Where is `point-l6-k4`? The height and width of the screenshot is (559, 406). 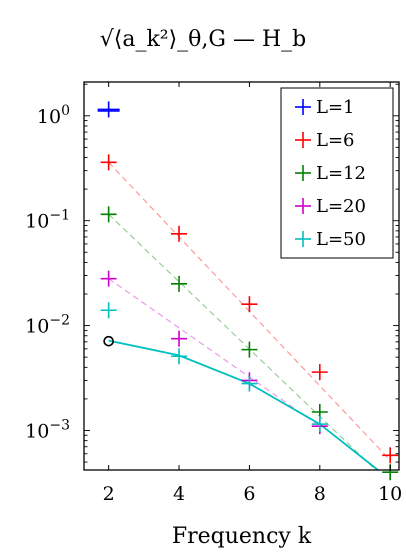
point-l6-k4 is located at coordinates (179, 233).